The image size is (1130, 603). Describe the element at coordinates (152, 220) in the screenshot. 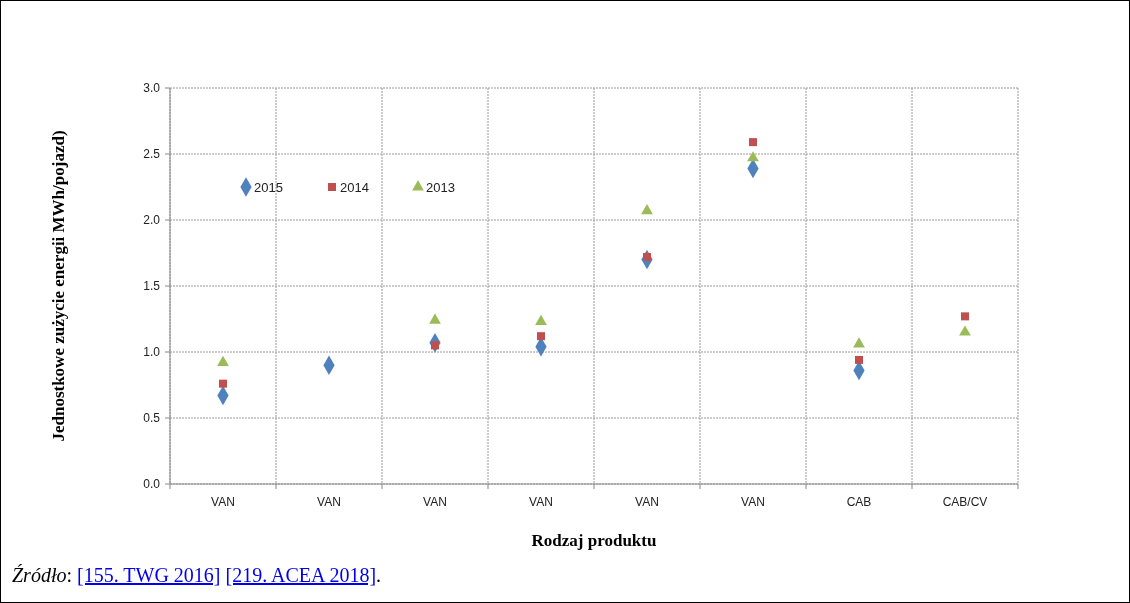

I see `y-tick-label: 2.0` at that location.